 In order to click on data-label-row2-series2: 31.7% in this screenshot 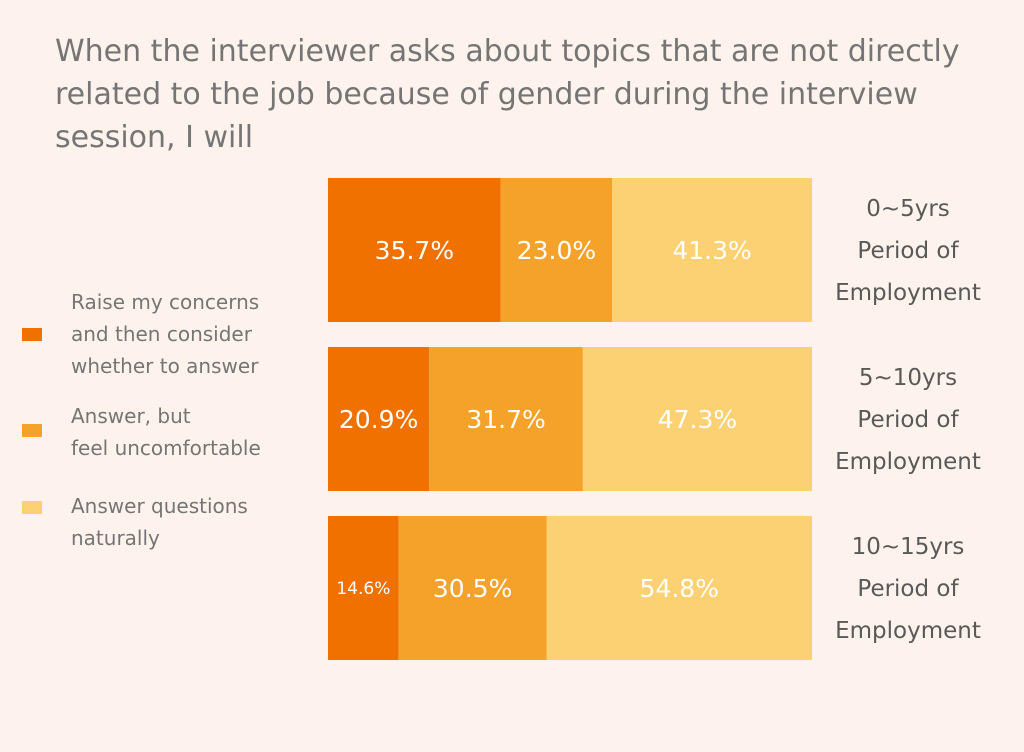, I will do `click(505, 419)`.